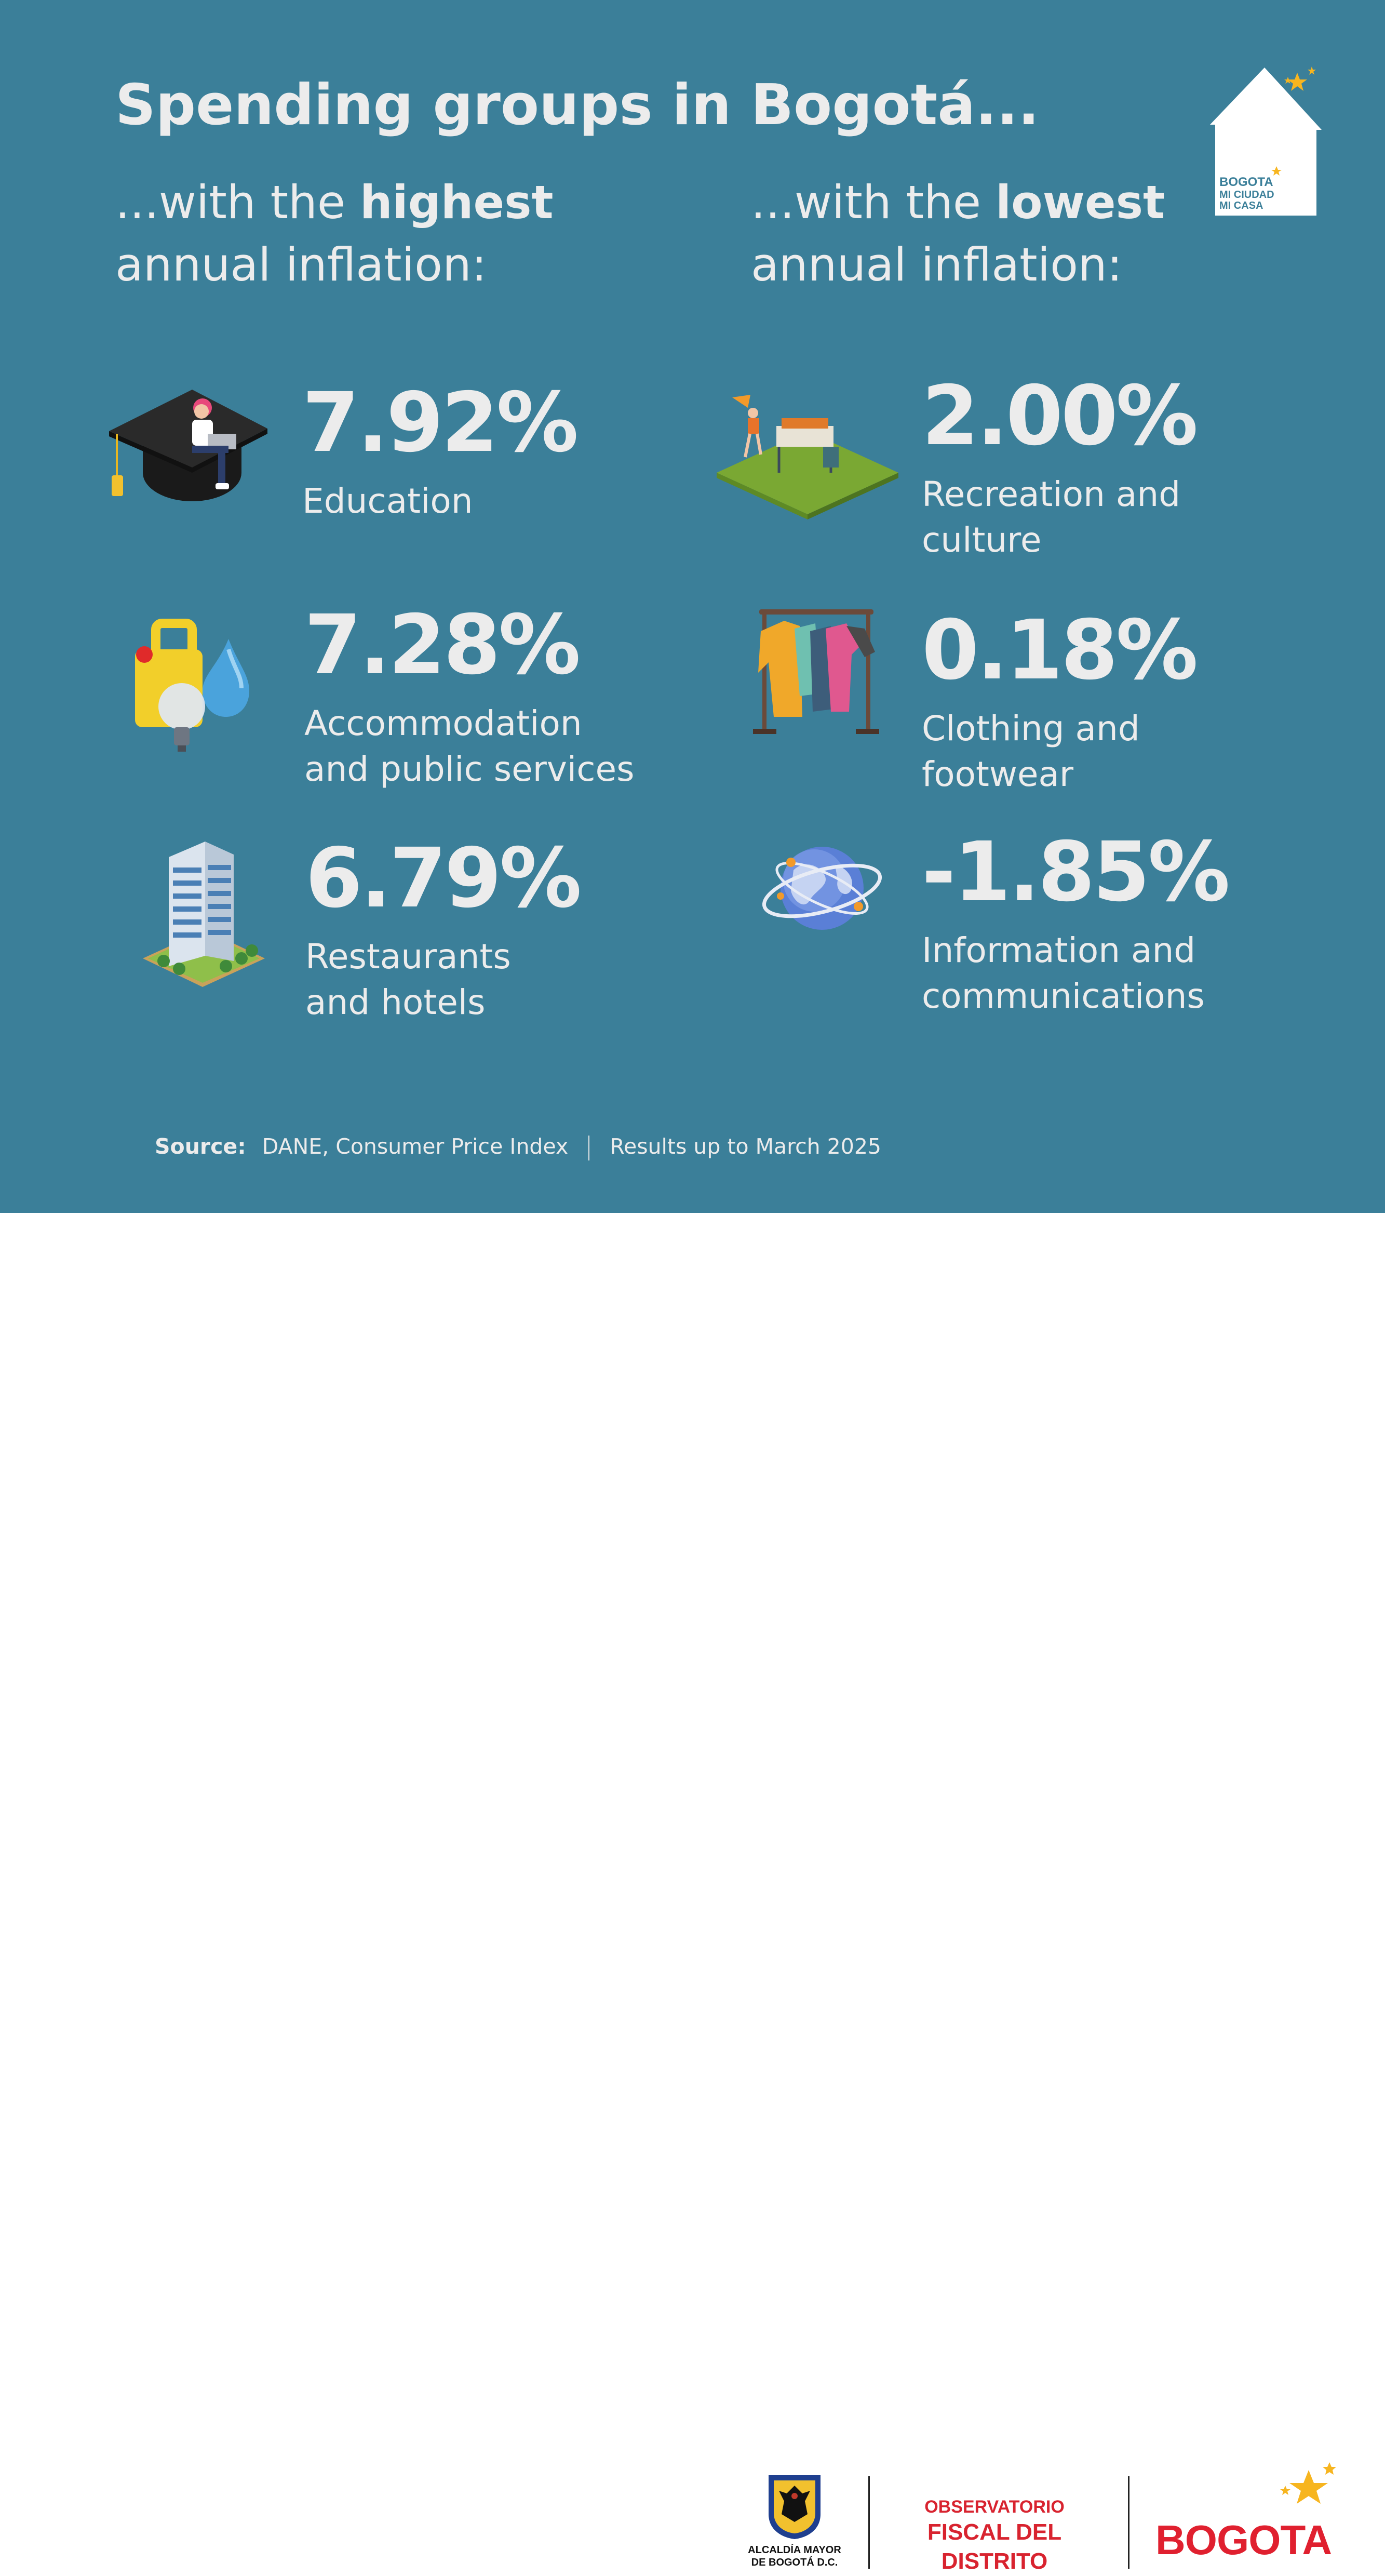 Image resolution: width=1385 pixels, height=2576 pixels. Describe the element at coordinates (443, 979) in the screenshot. I see `stat-label: Restaurants and hotels` at that location.